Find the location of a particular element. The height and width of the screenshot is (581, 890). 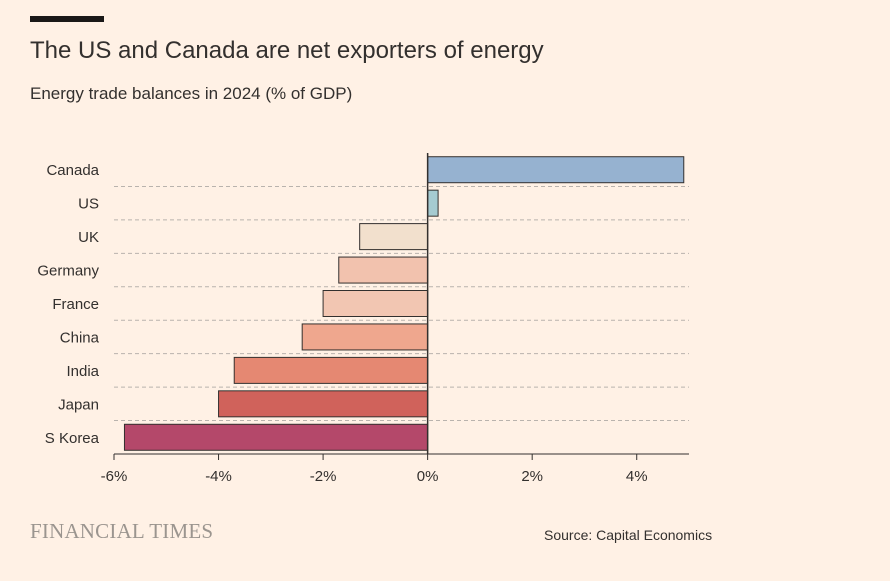

bar-s-korea is located at coordinates (276, 437).